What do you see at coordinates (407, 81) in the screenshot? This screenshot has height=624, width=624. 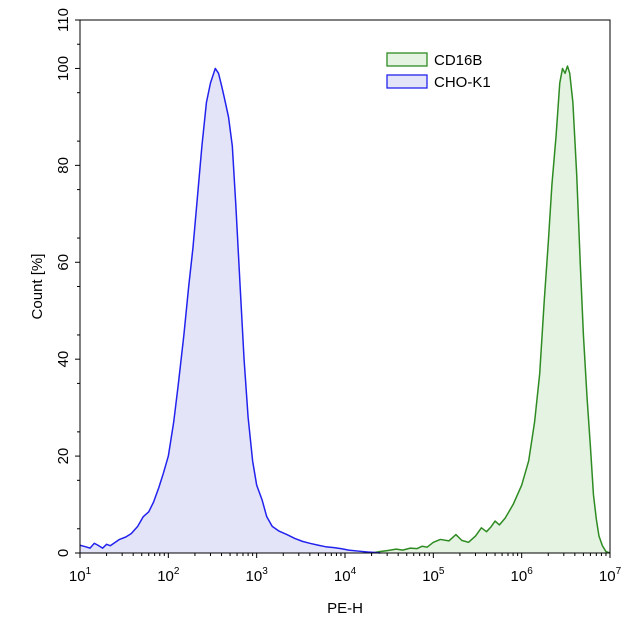 I see `legend-swatch-cho-k1` at bounding box center [407, 81].